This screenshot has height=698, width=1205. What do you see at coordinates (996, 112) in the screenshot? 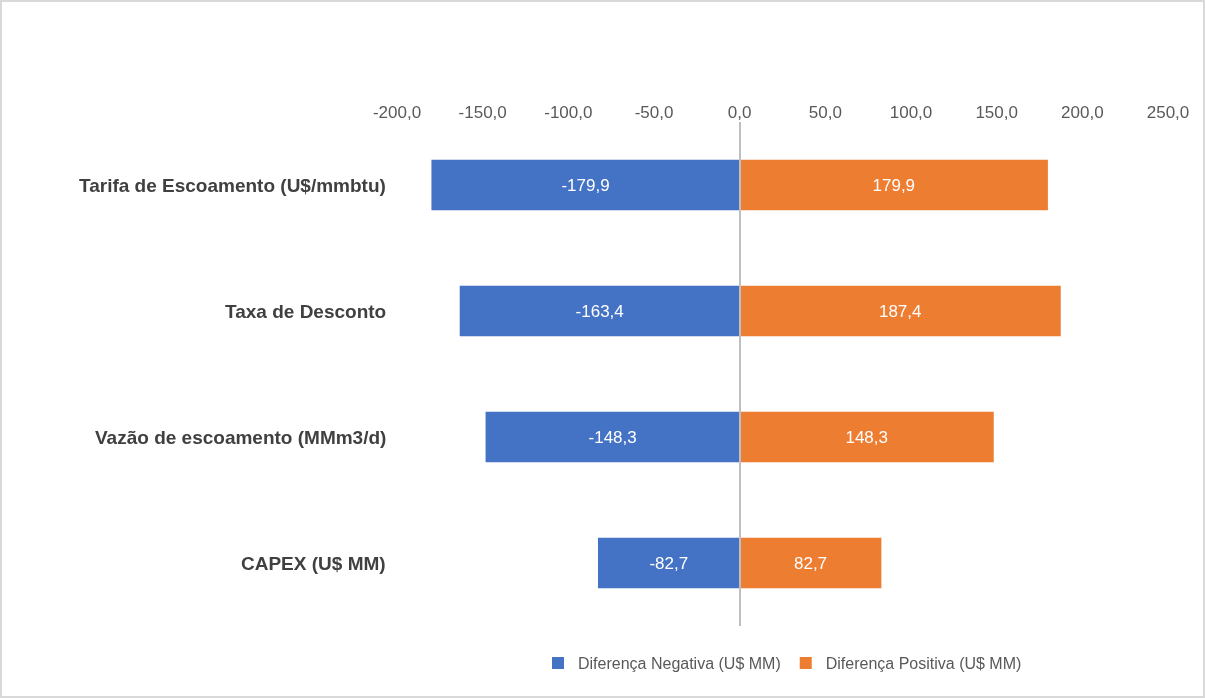
I see `x-tick-label: 150,0` at bounding box center [996, 112].